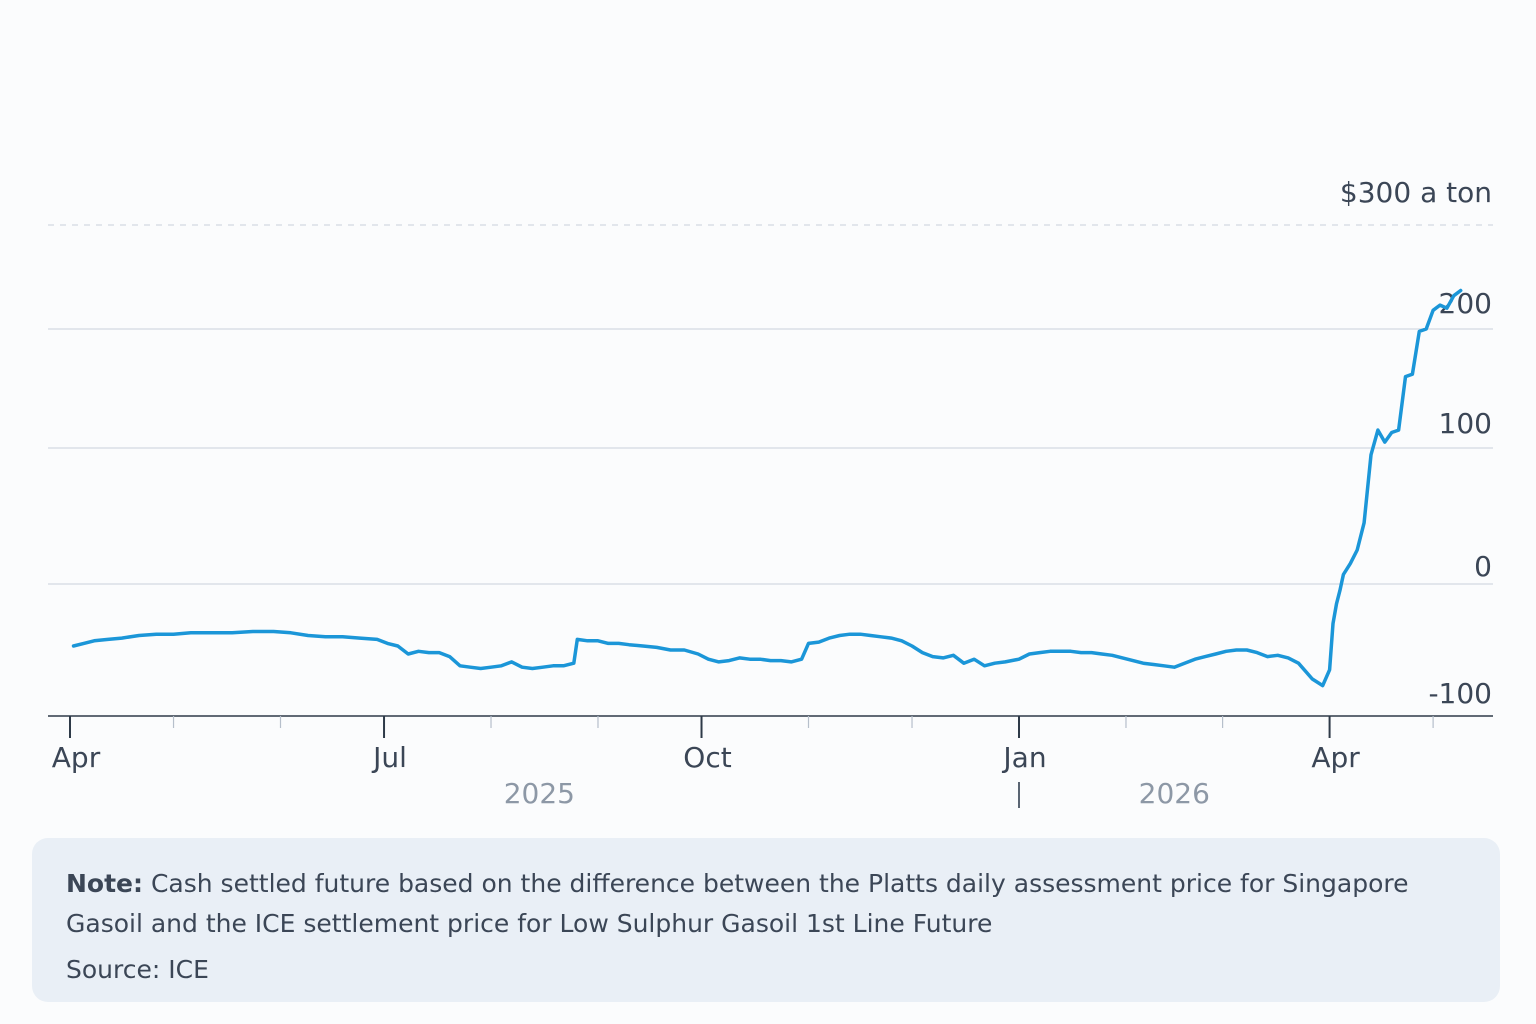 This screenshot has width=1536, height=1024. I want to click on year-label: 2025, so click(539, 793).